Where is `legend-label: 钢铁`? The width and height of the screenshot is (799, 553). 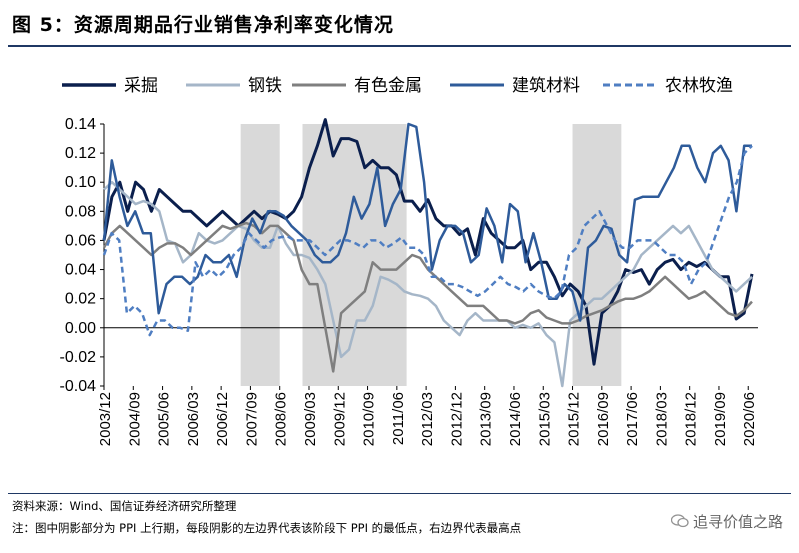 legend-label: 钢铁 is located at coordinates (265, 86).